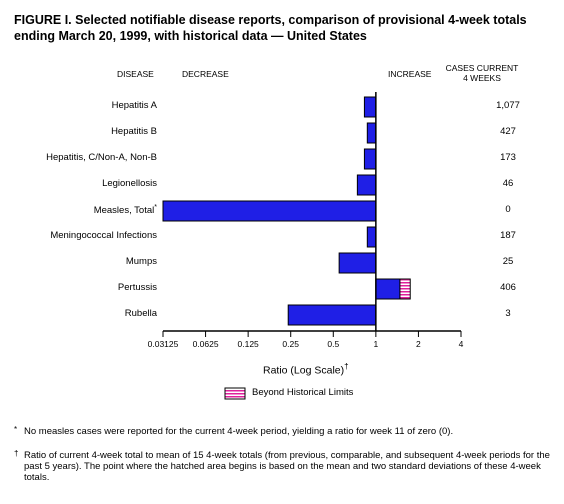  Describe the element at coordinates (418, 344) in the screenshot. I see `x-tick-label: 2` at that location.